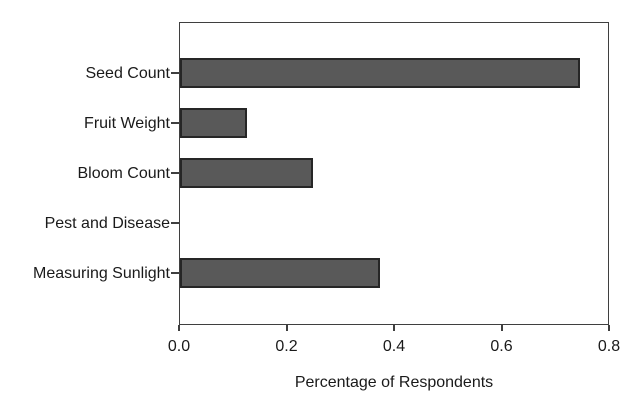 Image resolution: width=640 pixels, height=408 pixels. What do you see at coordinates (175, 173) in the screenshot?
I see `y-axis-tick-bloom-count` at bounding box center [175, 173].